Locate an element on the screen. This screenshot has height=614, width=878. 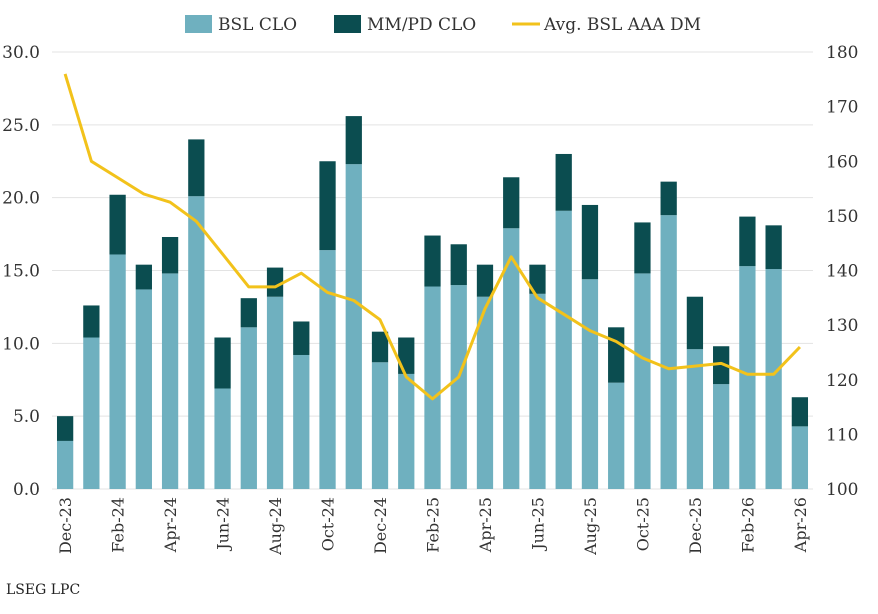
x-tick-label: Apr-25 is located at coordinates (485, 525).